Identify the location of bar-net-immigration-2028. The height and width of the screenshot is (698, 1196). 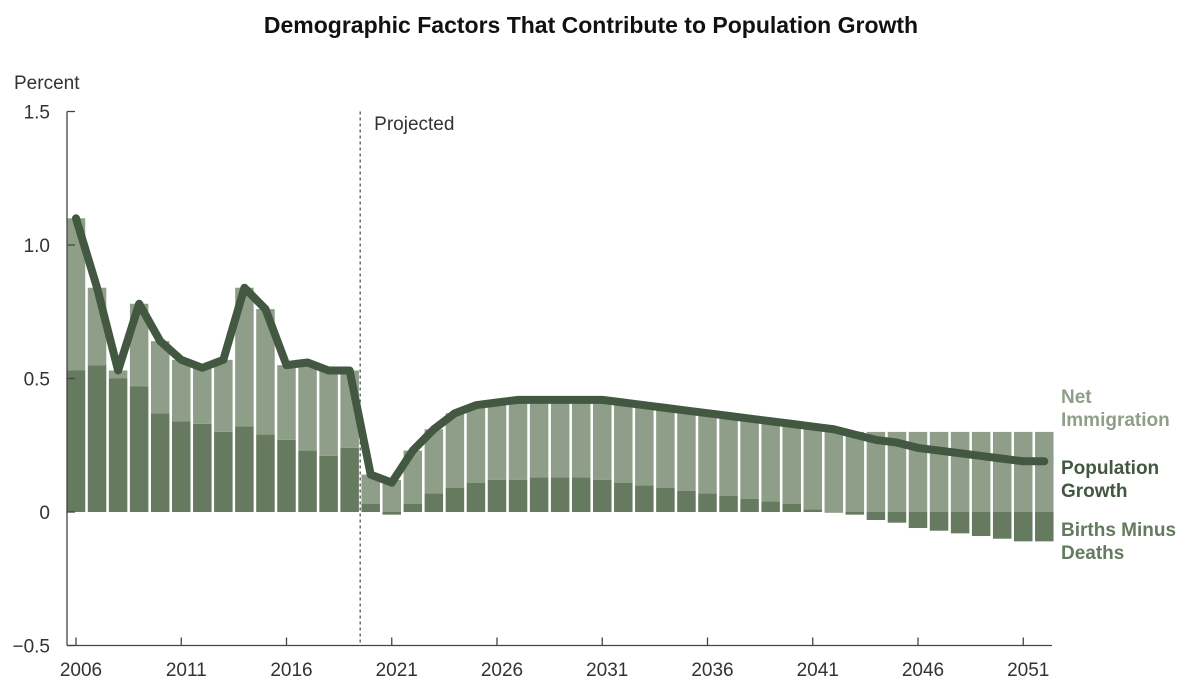
(539, 438).